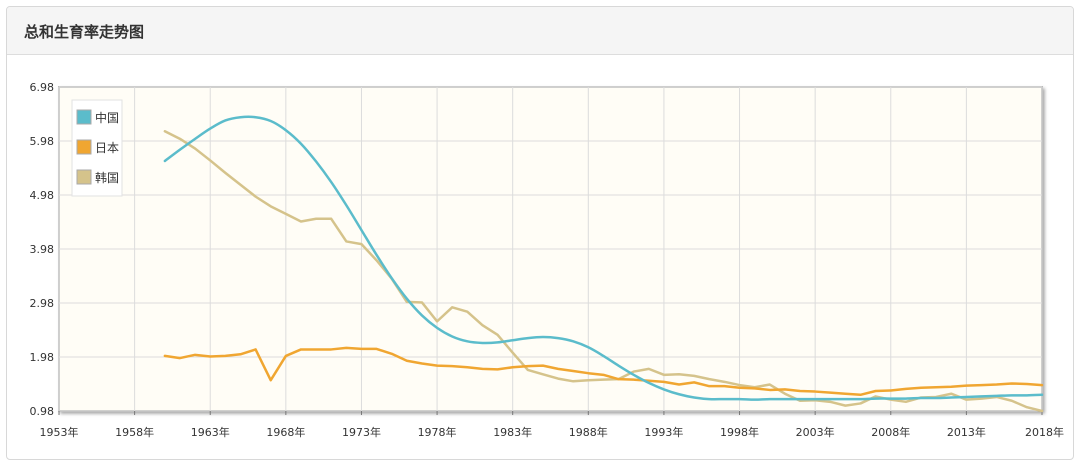  I want to click on x-tick-label: 1973年, so click(361, 432).